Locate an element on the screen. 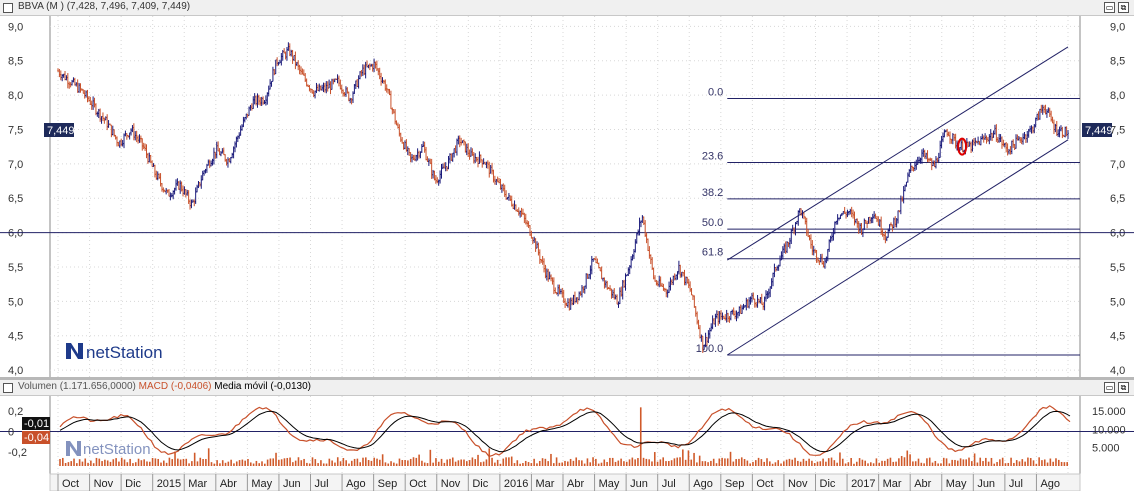 This screenshot has height=491, width=1134. price-ytick-right: 8,5 is located at coordinates (1117, 62).